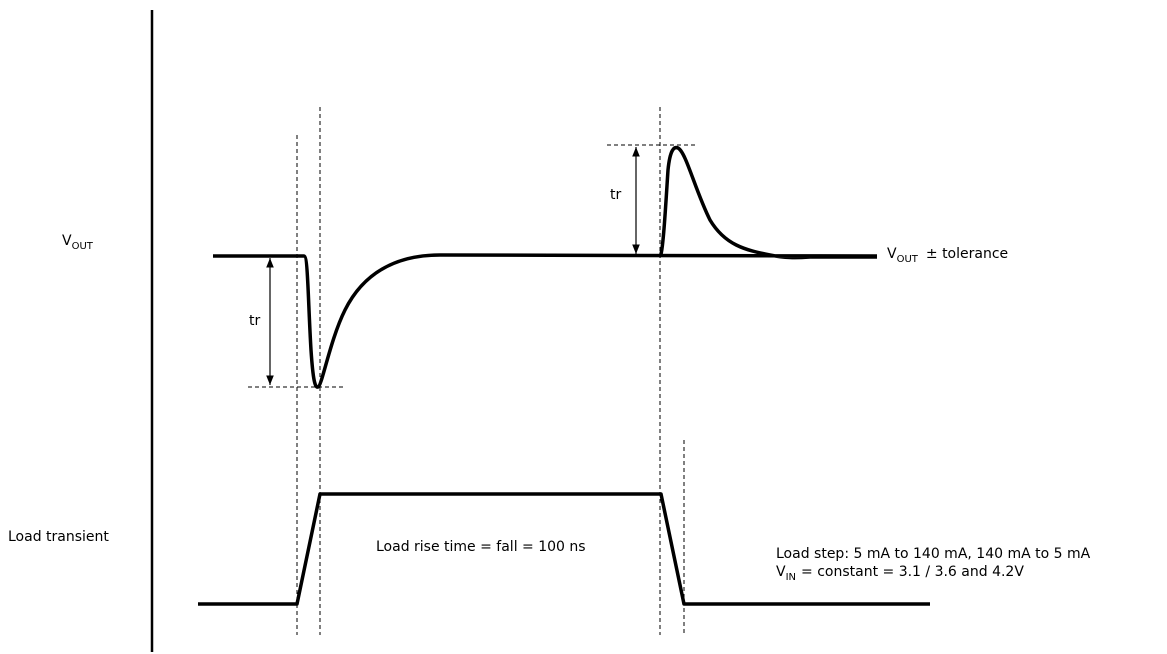  What do you see at coordinates (481, 547) in the screenshot?
I see `rise-time-note: Load rise time = fall = 100 ns` at bounding box center [481, 547].